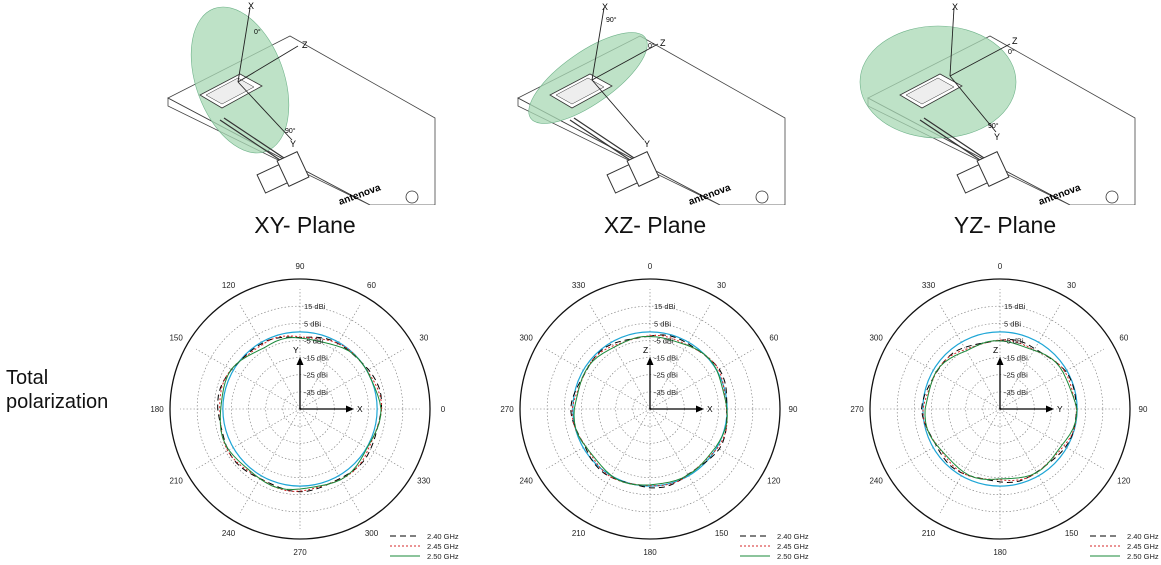 This screenshot has height=565, width=1161. Describe the element at coordinates (651, 46) in the screenshot. I see `angle-mark-b: 0°` at that location.